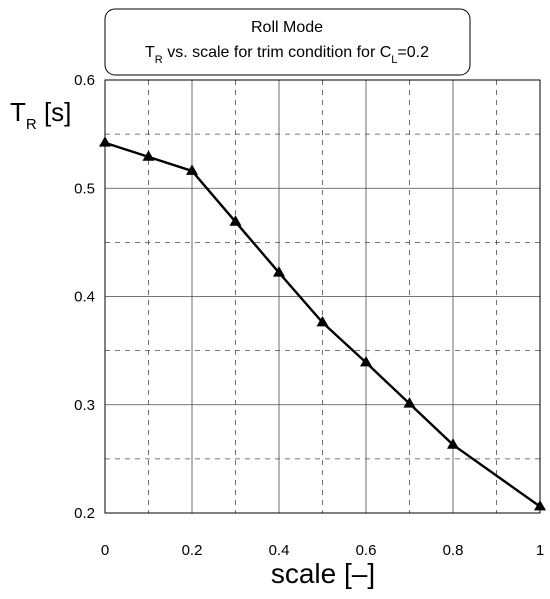 The height and width of the screenshot is (599, 550). I want to click on y-axis-label: TR [s], so click(40, 115).